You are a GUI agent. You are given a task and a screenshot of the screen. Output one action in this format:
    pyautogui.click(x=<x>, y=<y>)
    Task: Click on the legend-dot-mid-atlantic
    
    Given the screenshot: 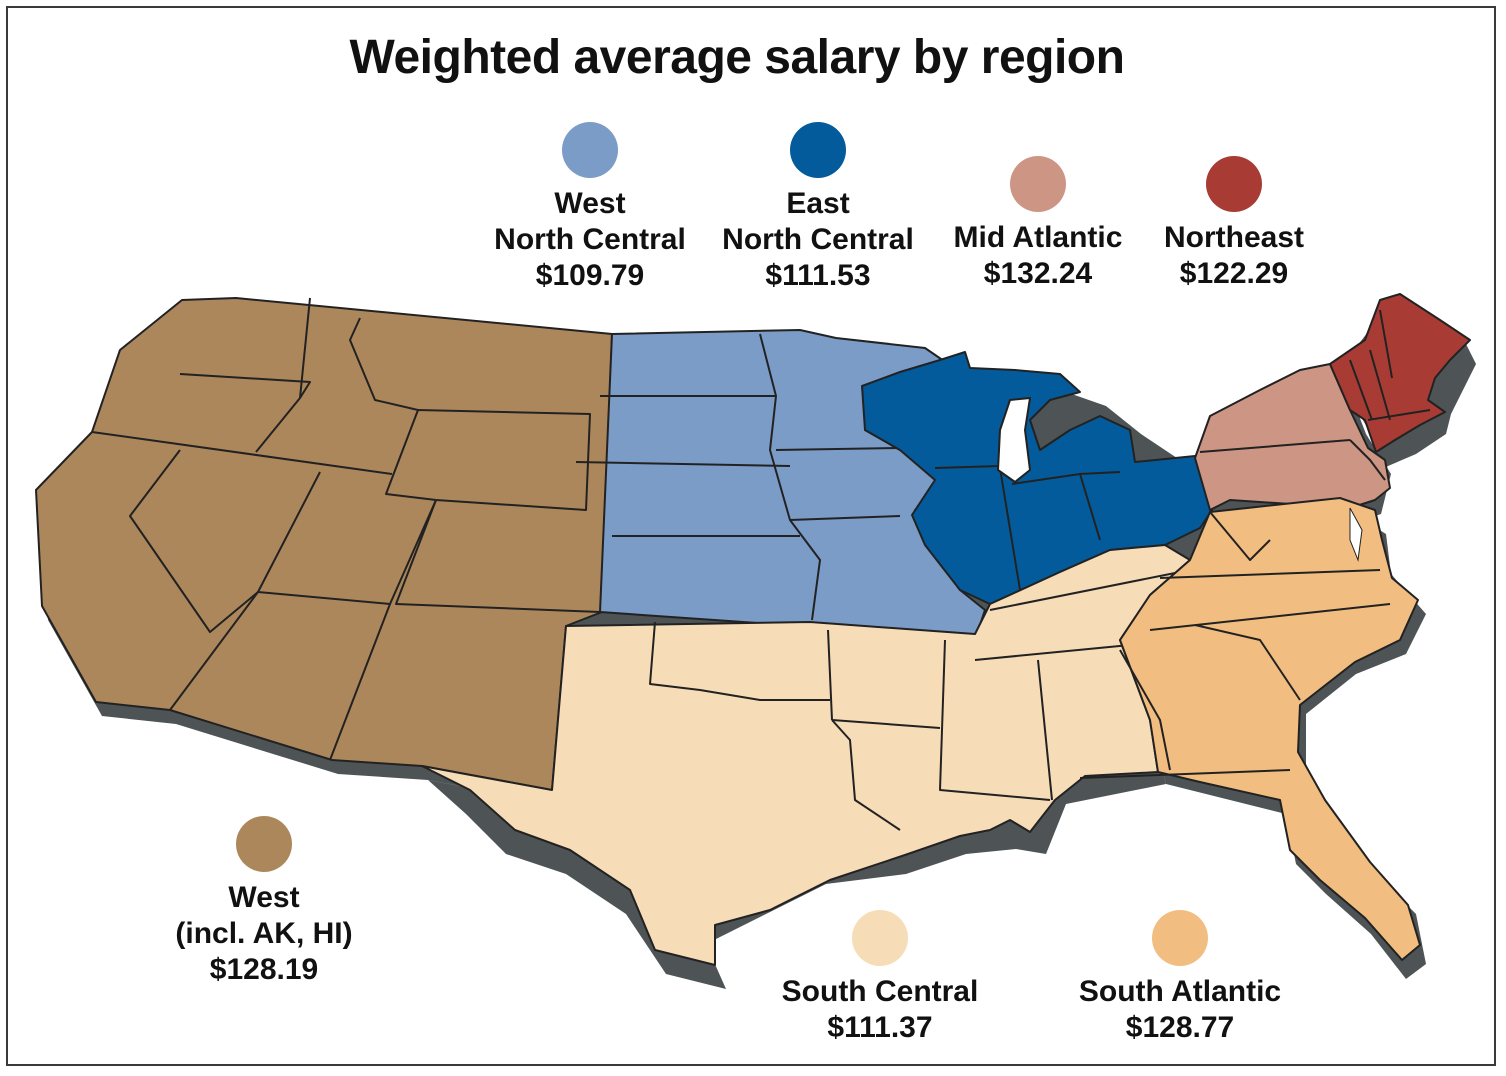 What is the action you would take?
    pyautogui.click(x=1038, y=184)
    